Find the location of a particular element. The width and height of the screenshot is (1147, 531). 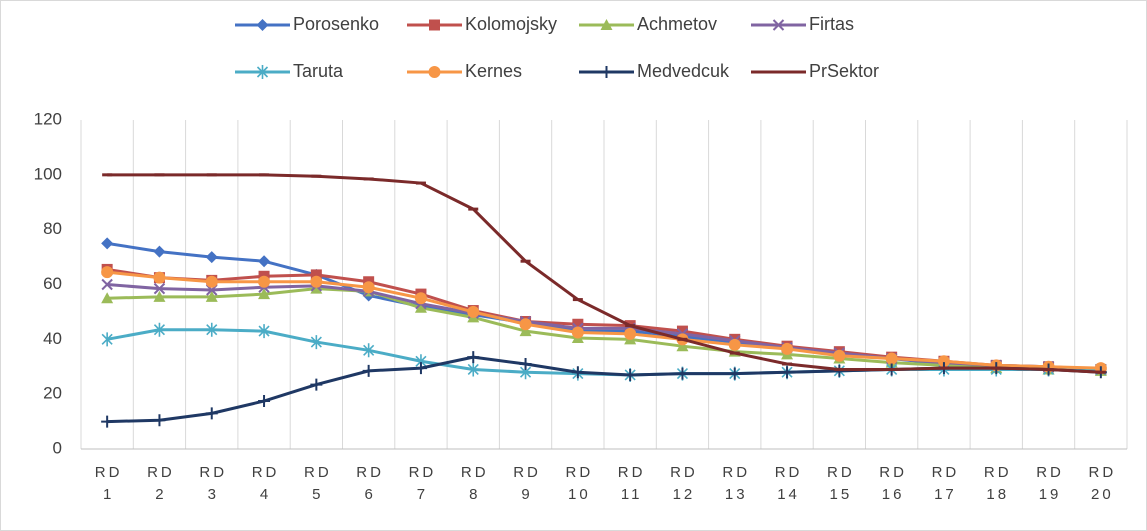

x-tick-label: RD 3 is located at coordinates (213, 483).